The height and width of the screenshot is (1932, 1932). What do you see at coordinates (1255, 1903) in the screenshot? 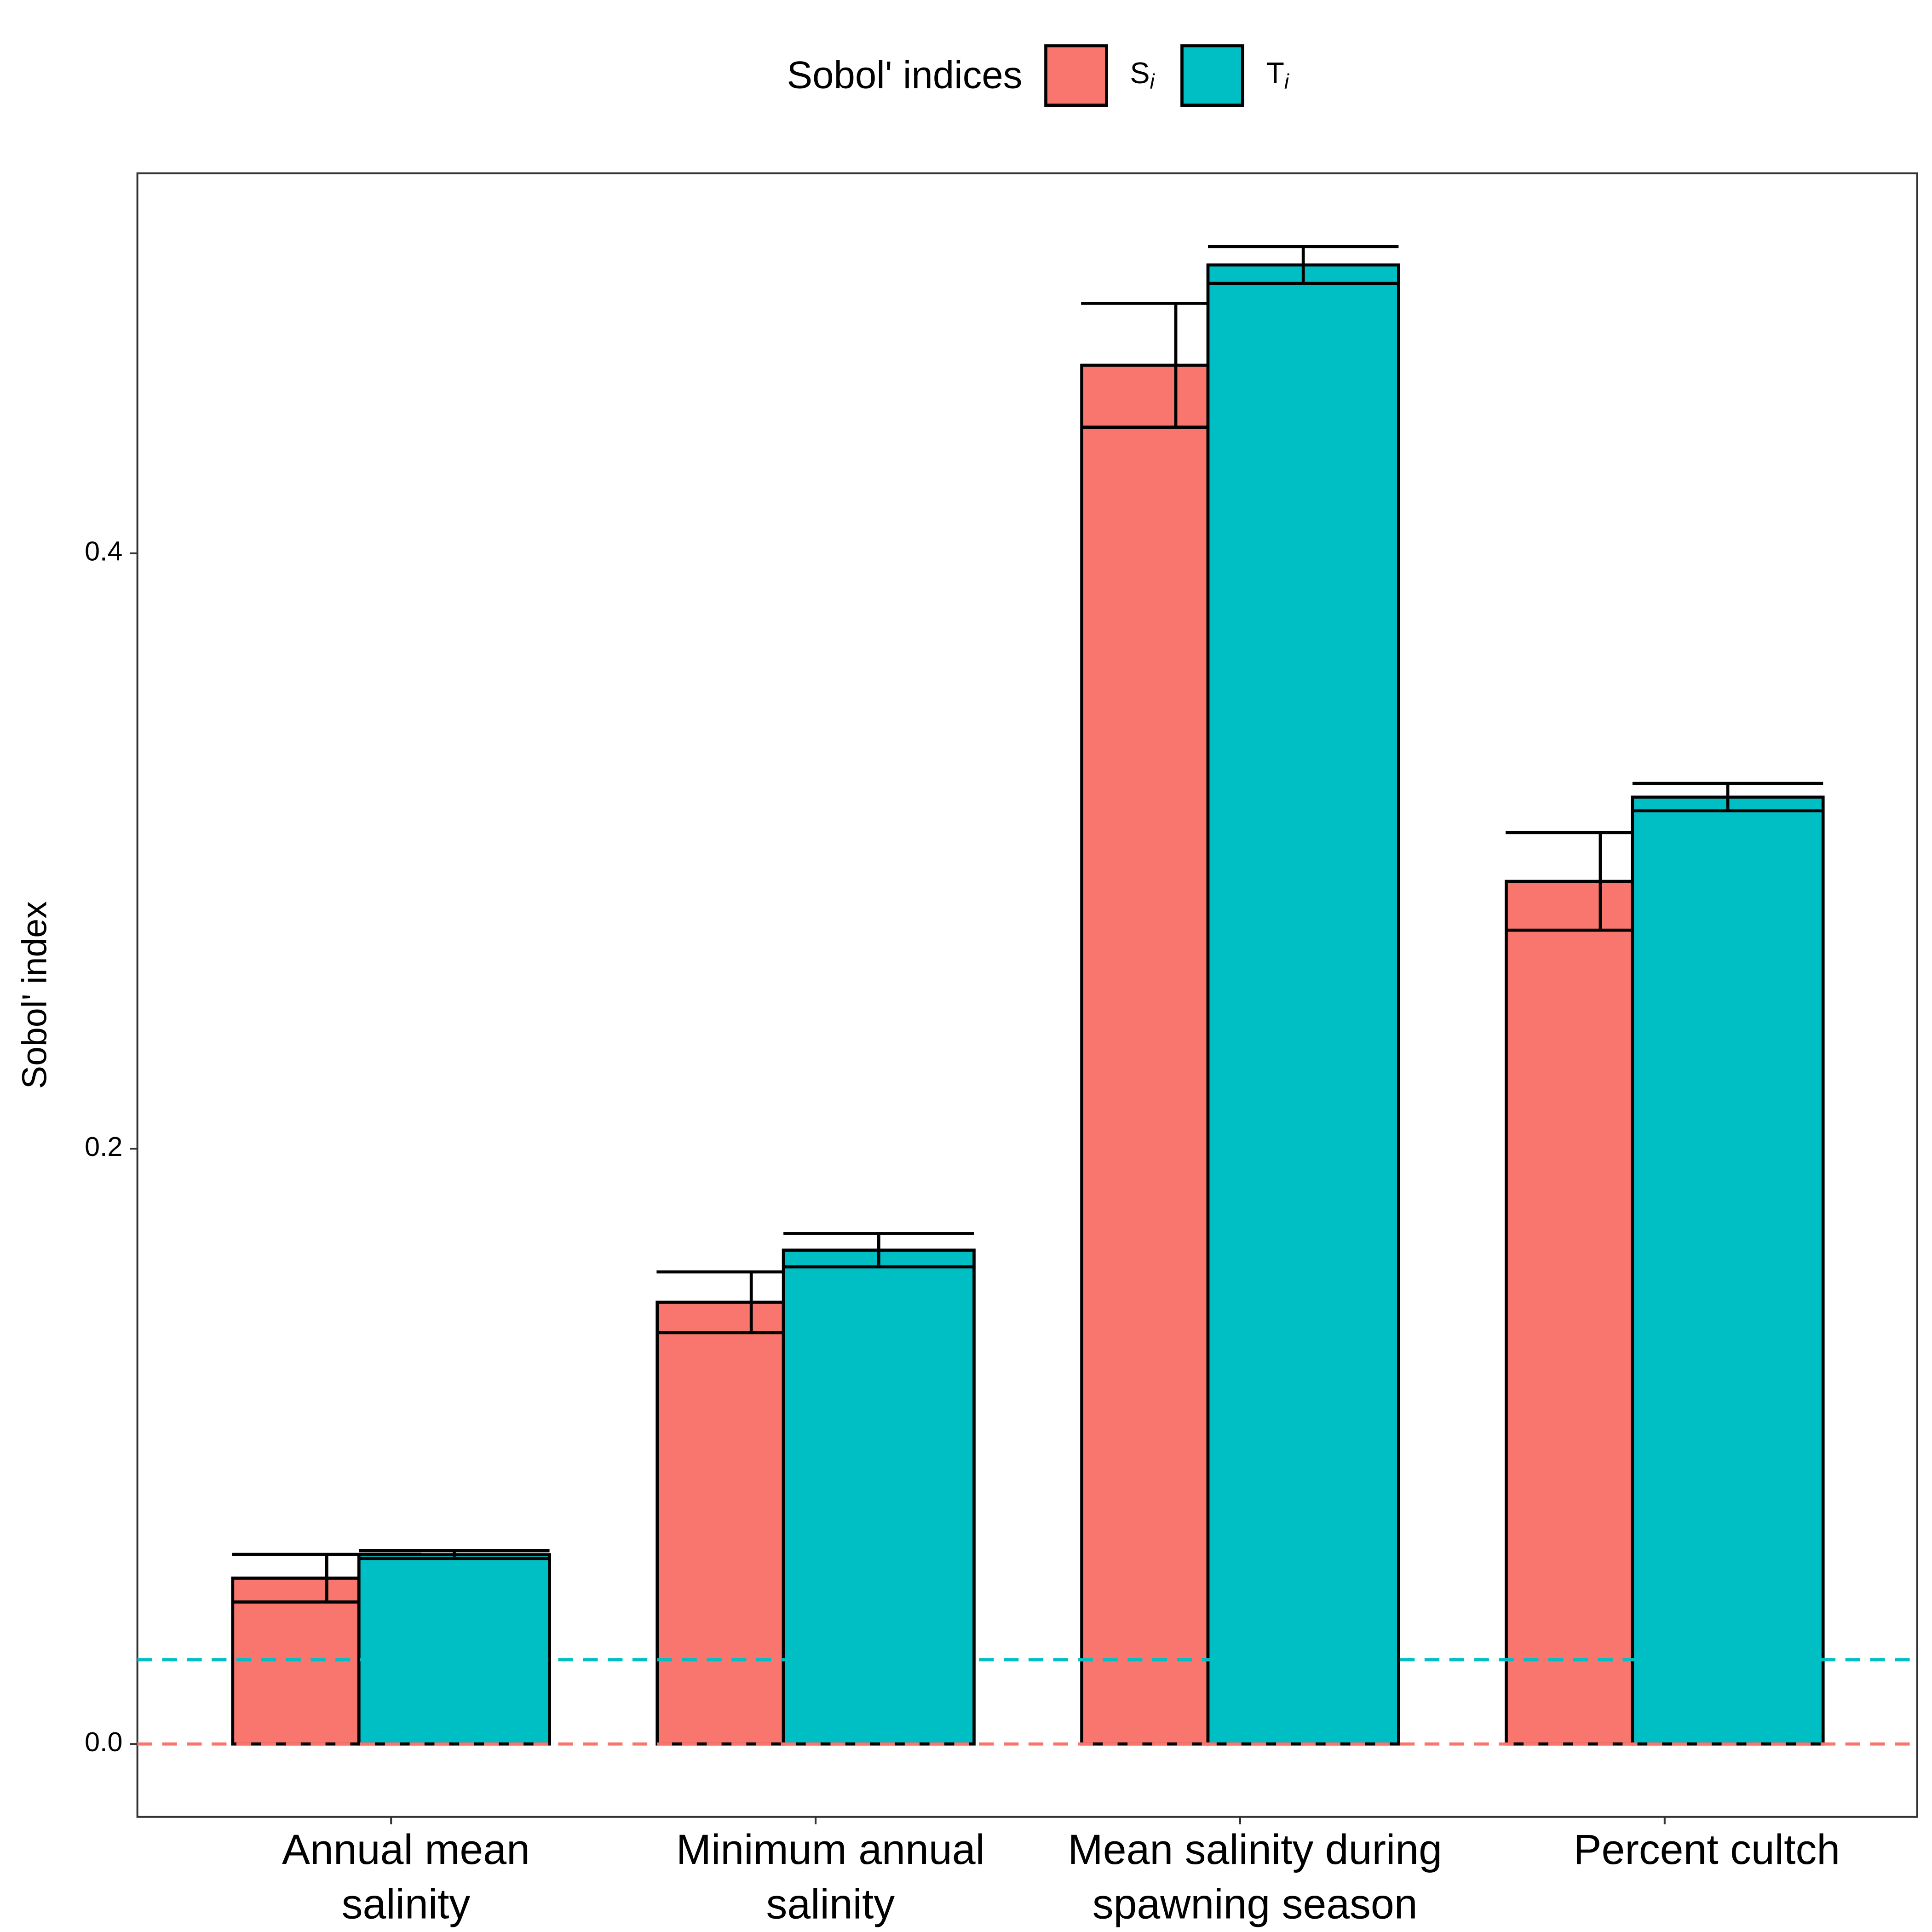
I see `x-tick-label: spawning season` at bounding box center [1255, 1903].